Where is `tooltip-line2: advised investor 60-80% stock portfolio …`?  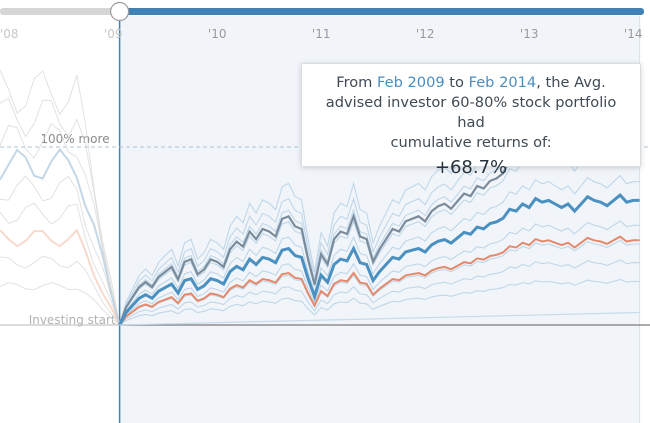
tooltip-line2: advised investor 60-80% stock portfolio … is located at coordinates (471, 112).